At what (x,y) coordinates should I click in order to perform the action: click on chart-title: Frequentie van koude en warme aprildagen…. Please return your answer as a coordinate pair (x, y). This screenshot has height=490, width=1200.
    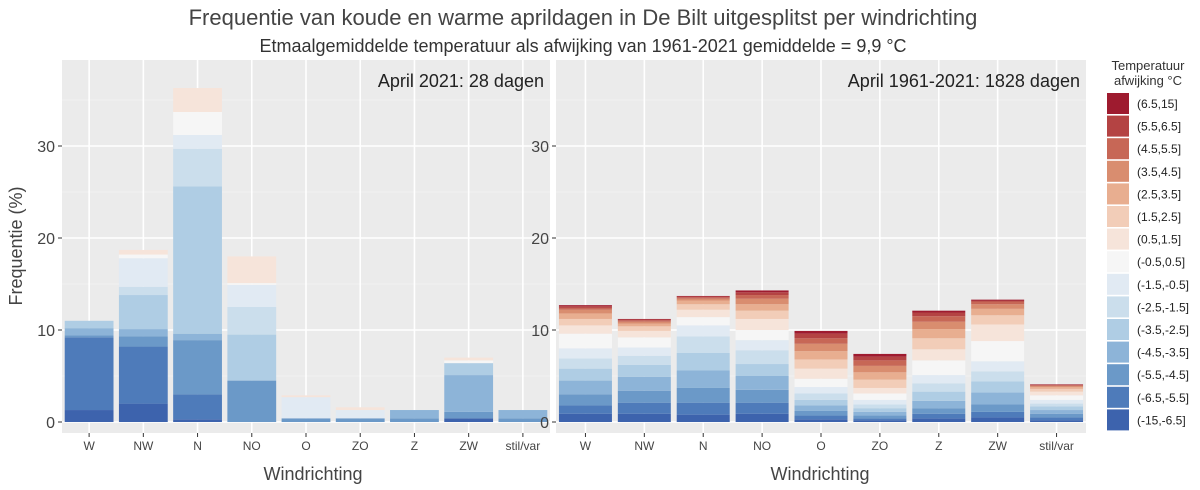
    Looking at the image, I should click on (583, 17).